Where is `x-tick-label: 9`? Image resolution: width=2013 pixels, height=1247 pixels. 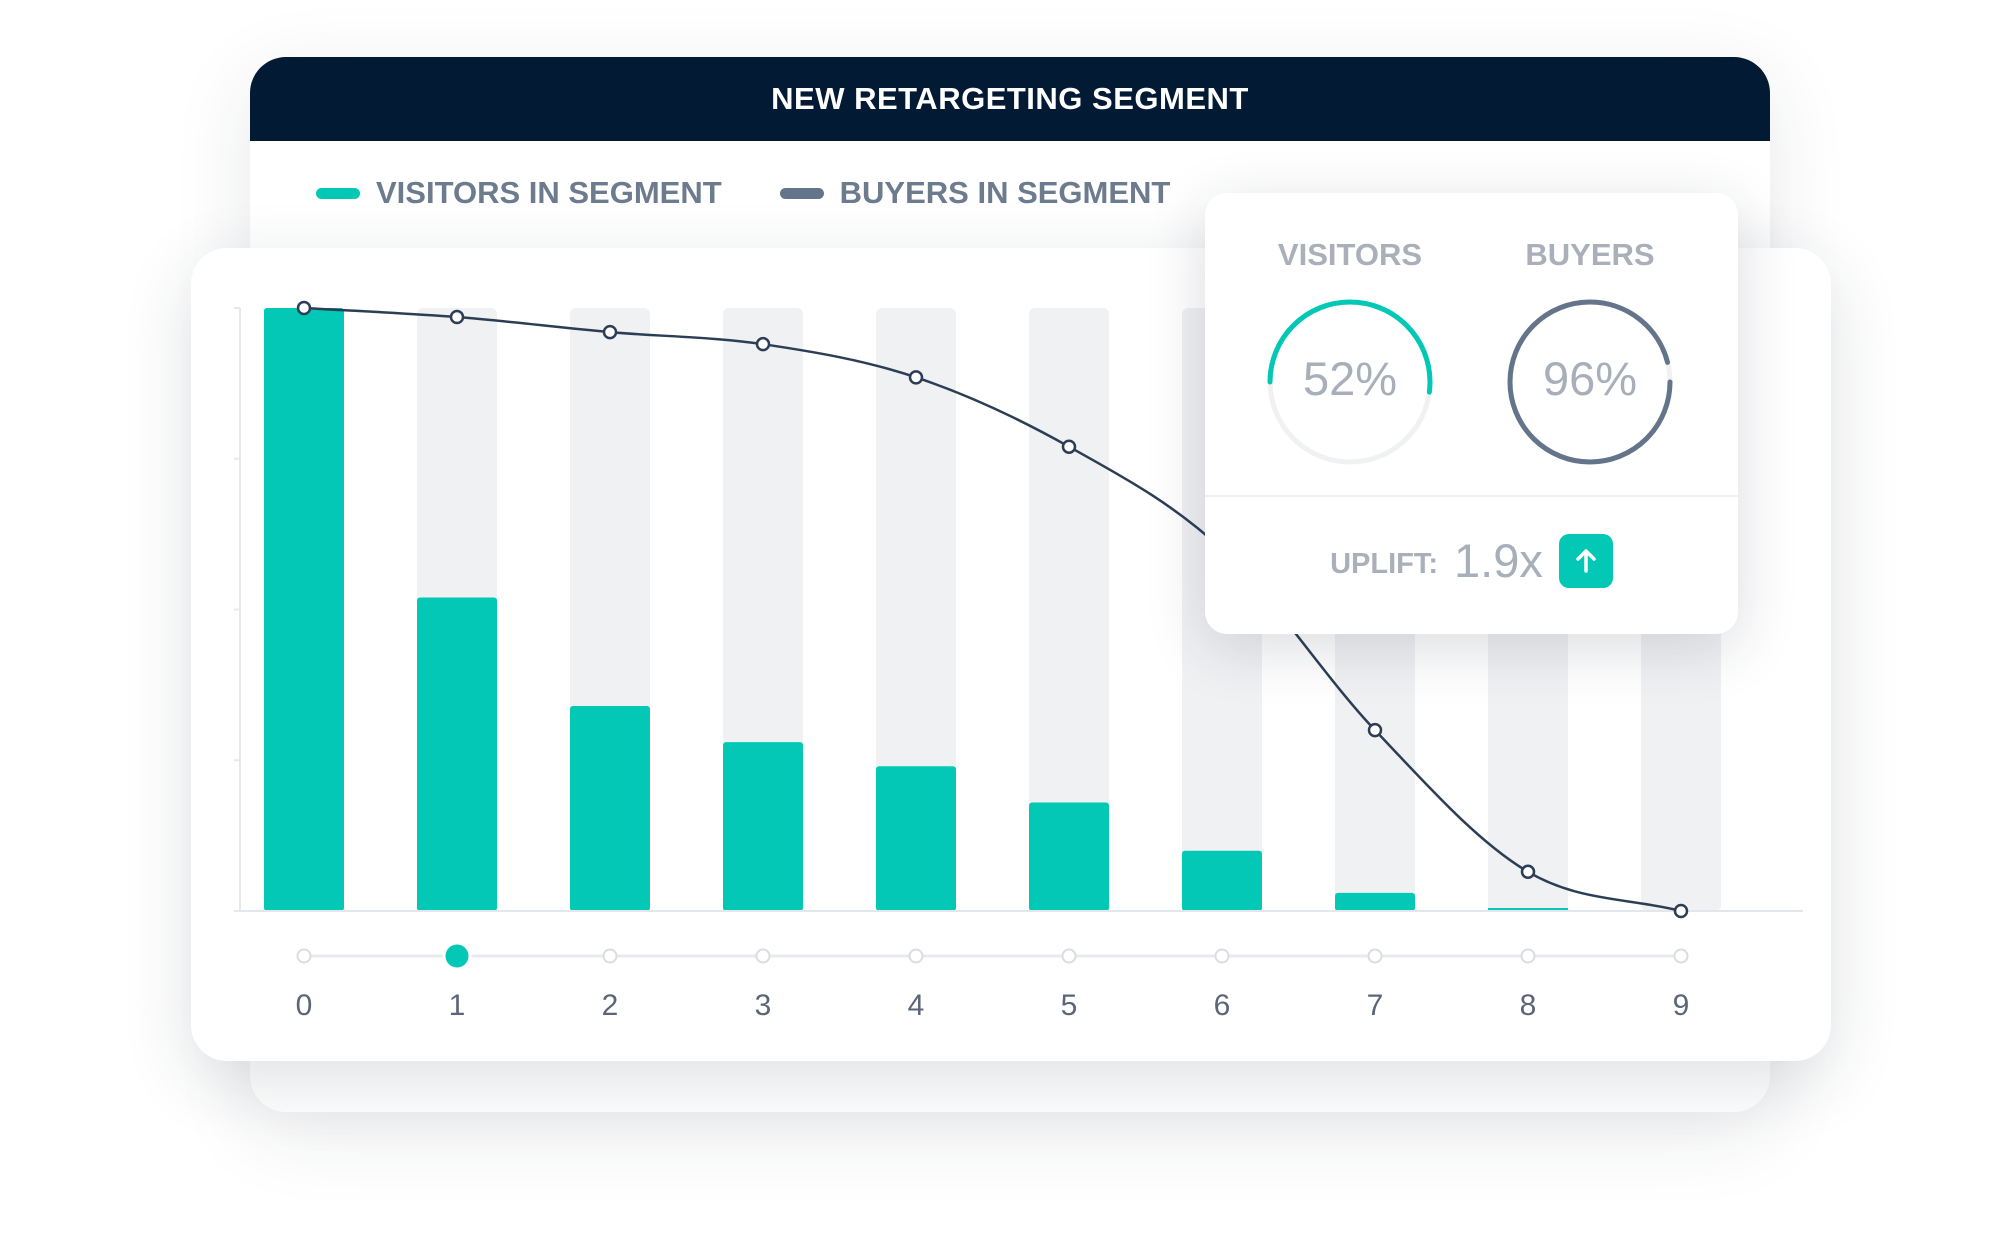 x-tick-label: 9 is located at coordinates (1681, 1005).